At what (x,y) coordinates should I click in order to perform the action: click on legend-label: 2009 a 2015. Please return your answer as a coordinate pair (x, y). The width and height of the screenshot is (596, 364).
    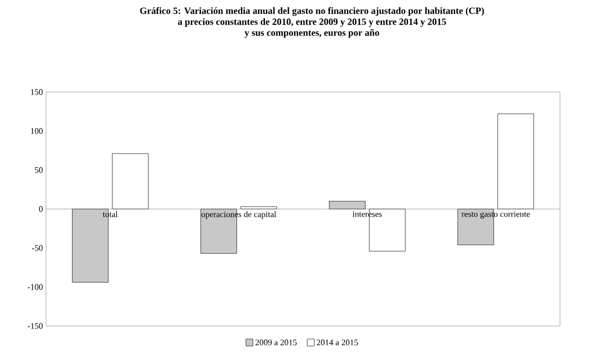
    Looking at the image, I should click on (276, 343).